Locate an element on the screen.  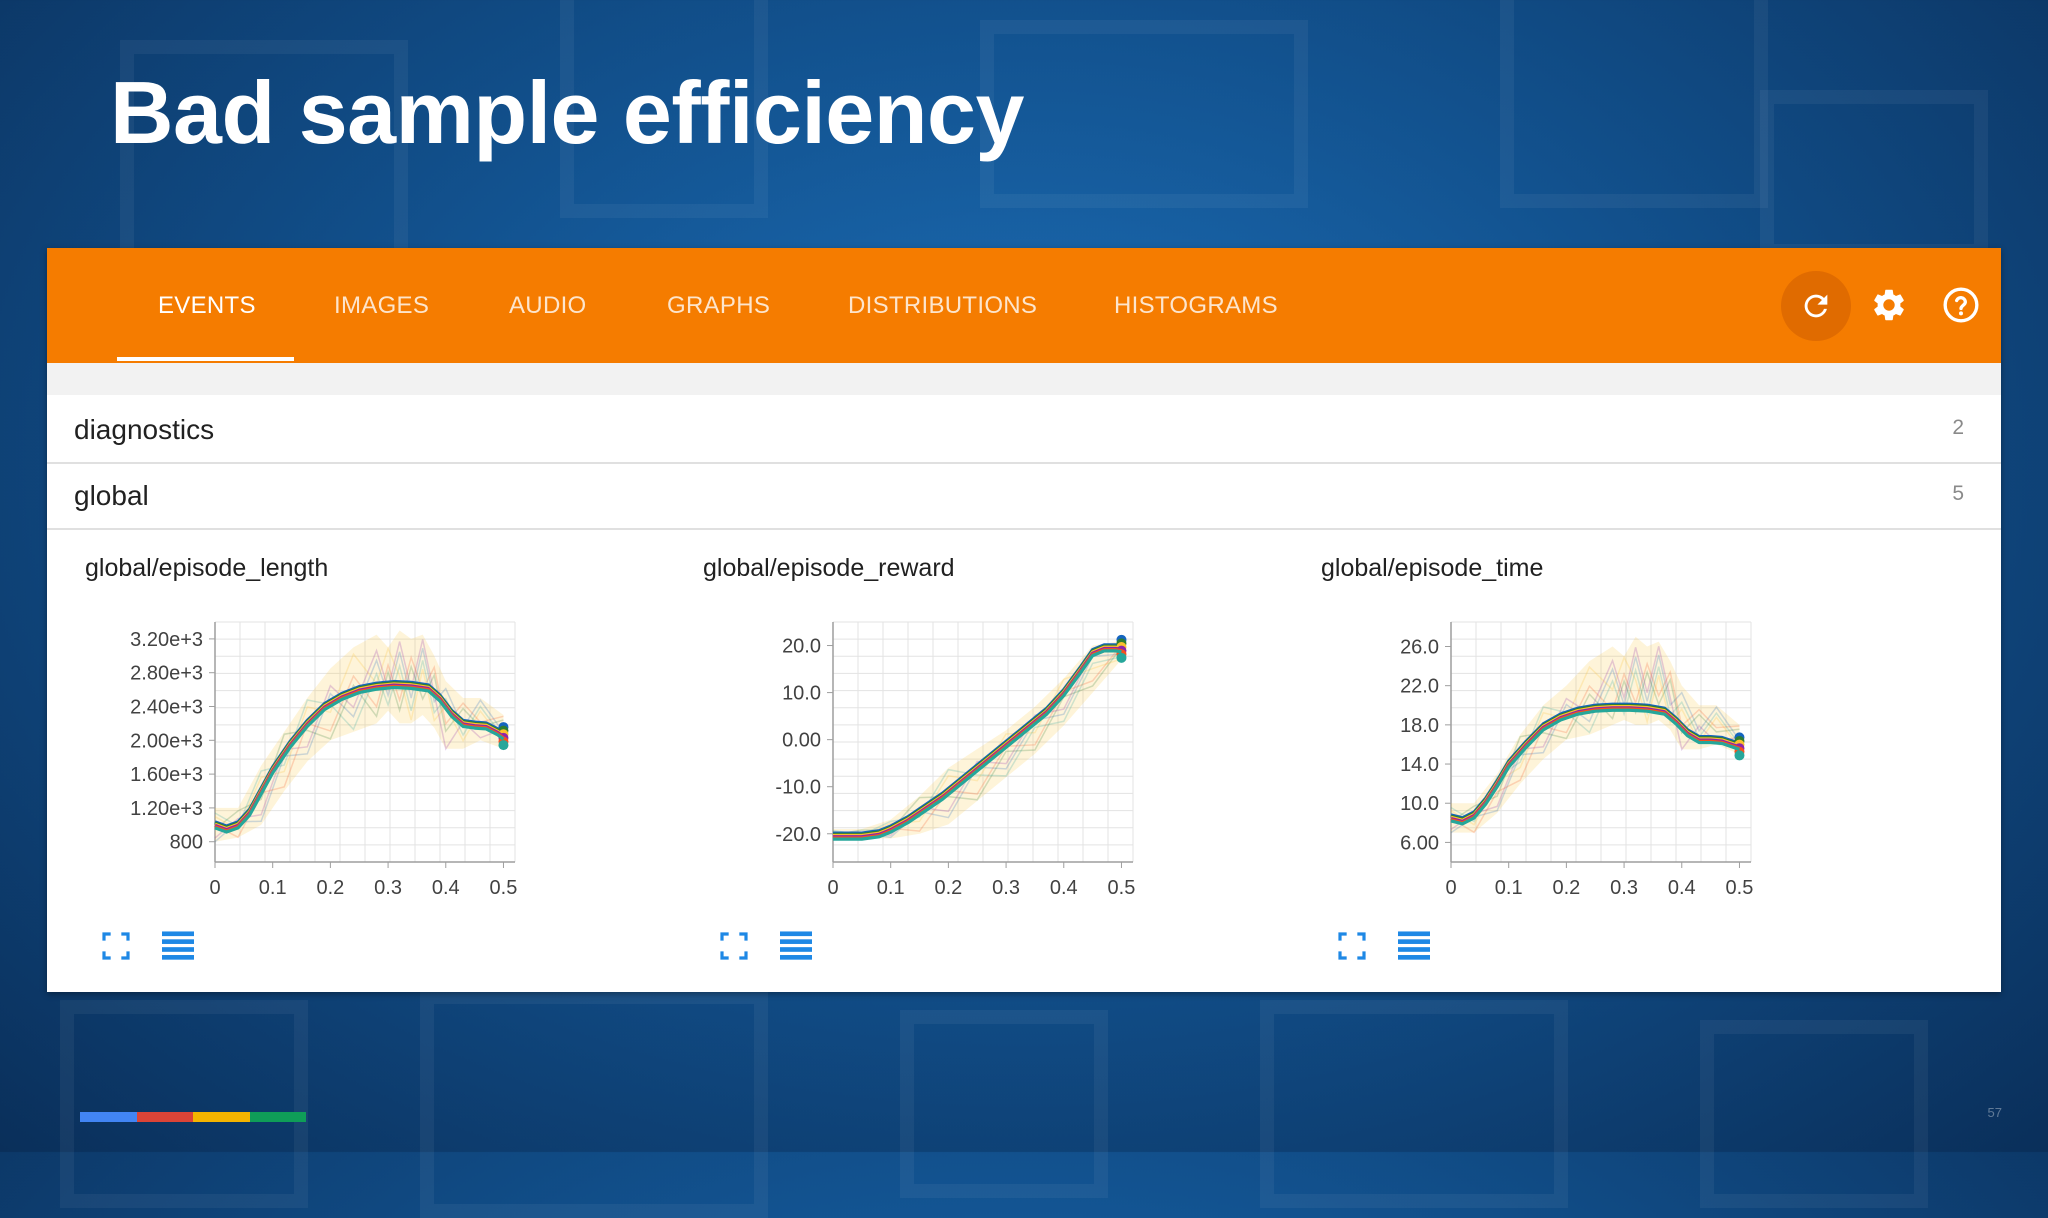
tab-images: IMAGES is located at coordinates (382, 305).